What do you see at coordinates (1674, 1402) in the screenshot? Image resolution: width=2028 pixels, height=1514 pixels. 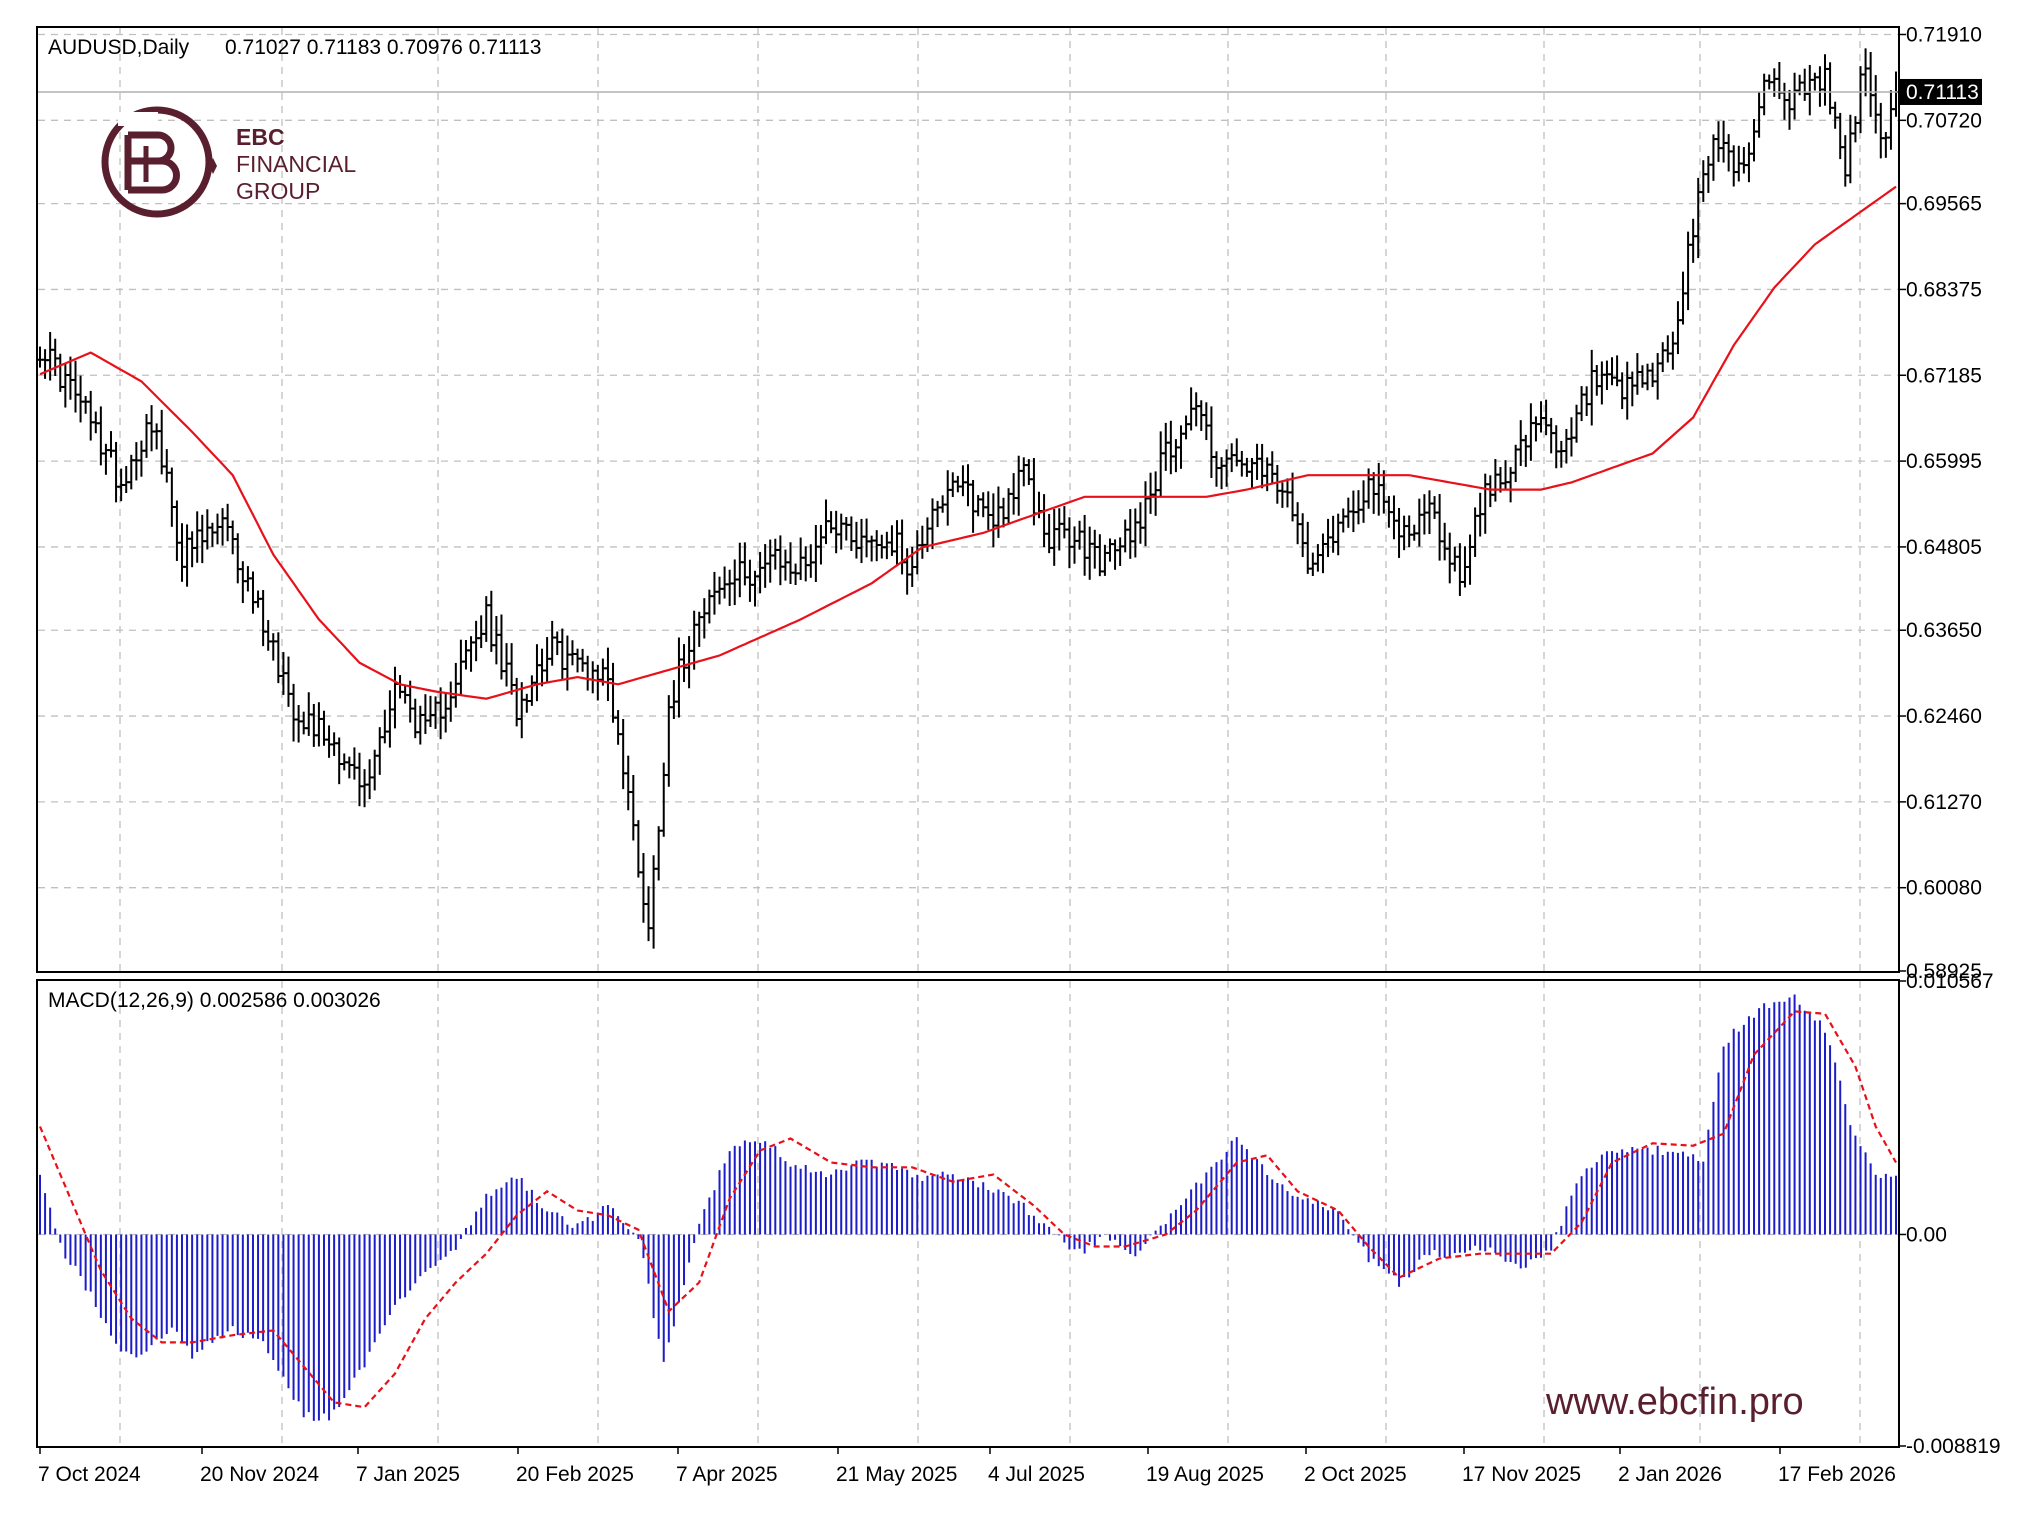 I see `website-watermark: www.ebcfin.pro` at bounding box center [1674, 1402].